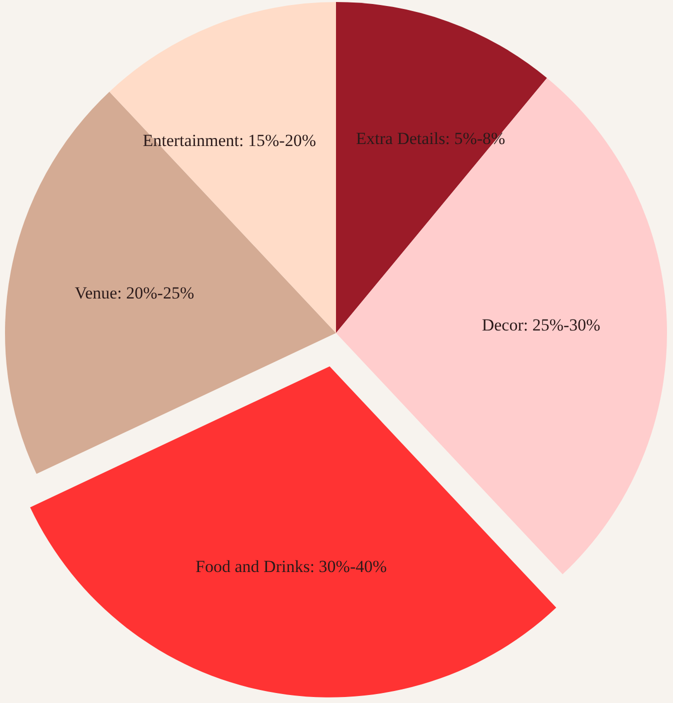 The width and height of the screenshot is (673, 703). Describe the element at coordinates (229, 140) in the screenshot. I see `slice-label: Entertainment: 15%-20%` at that location.